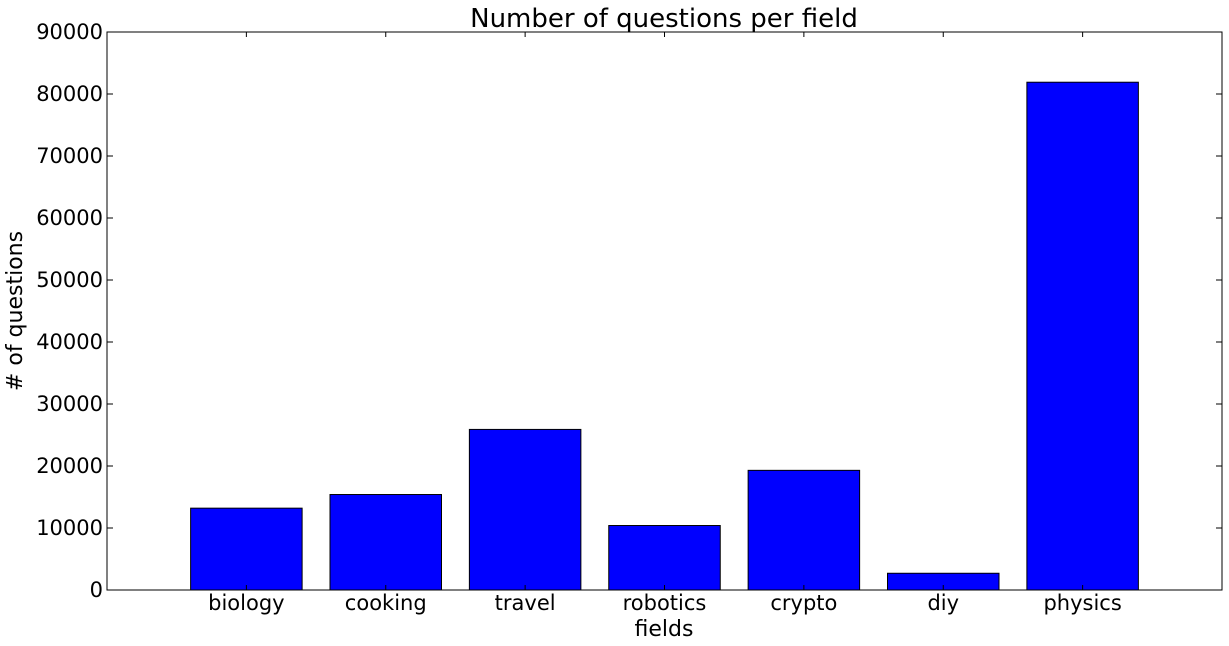 This screenshot has width=1229, height=646. I want to click on y-tick-label: 60000, so click(69, 218).